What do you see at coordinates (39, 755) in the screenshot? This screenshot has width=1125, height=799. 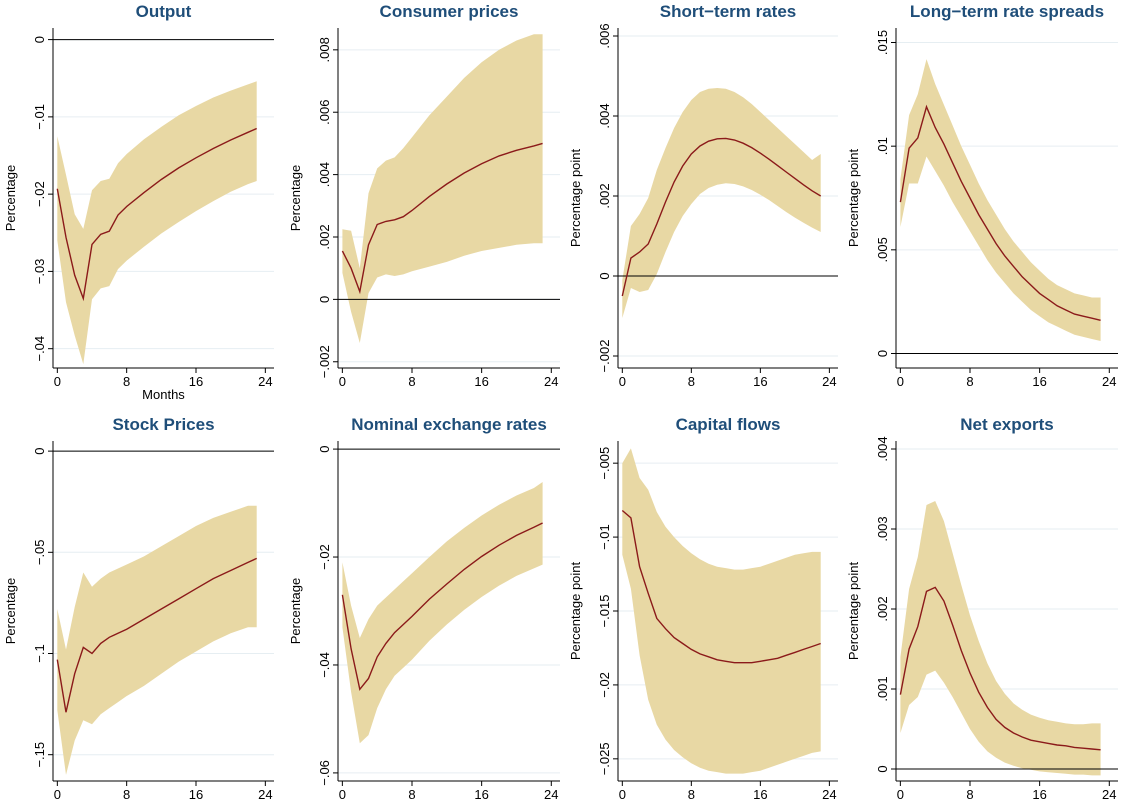 I see `y-tick-label: −.15` at bounding box center [39, 755].